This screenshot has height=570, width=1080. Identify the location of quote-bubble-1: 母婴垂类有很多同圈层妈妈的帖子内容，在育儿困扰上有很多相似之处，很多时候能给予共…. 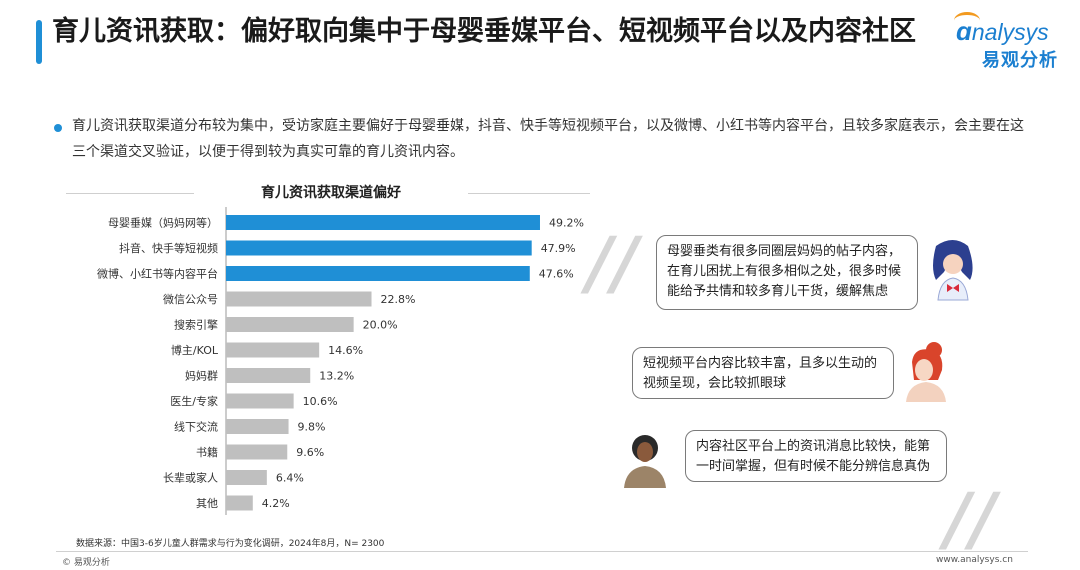
(787, 272).